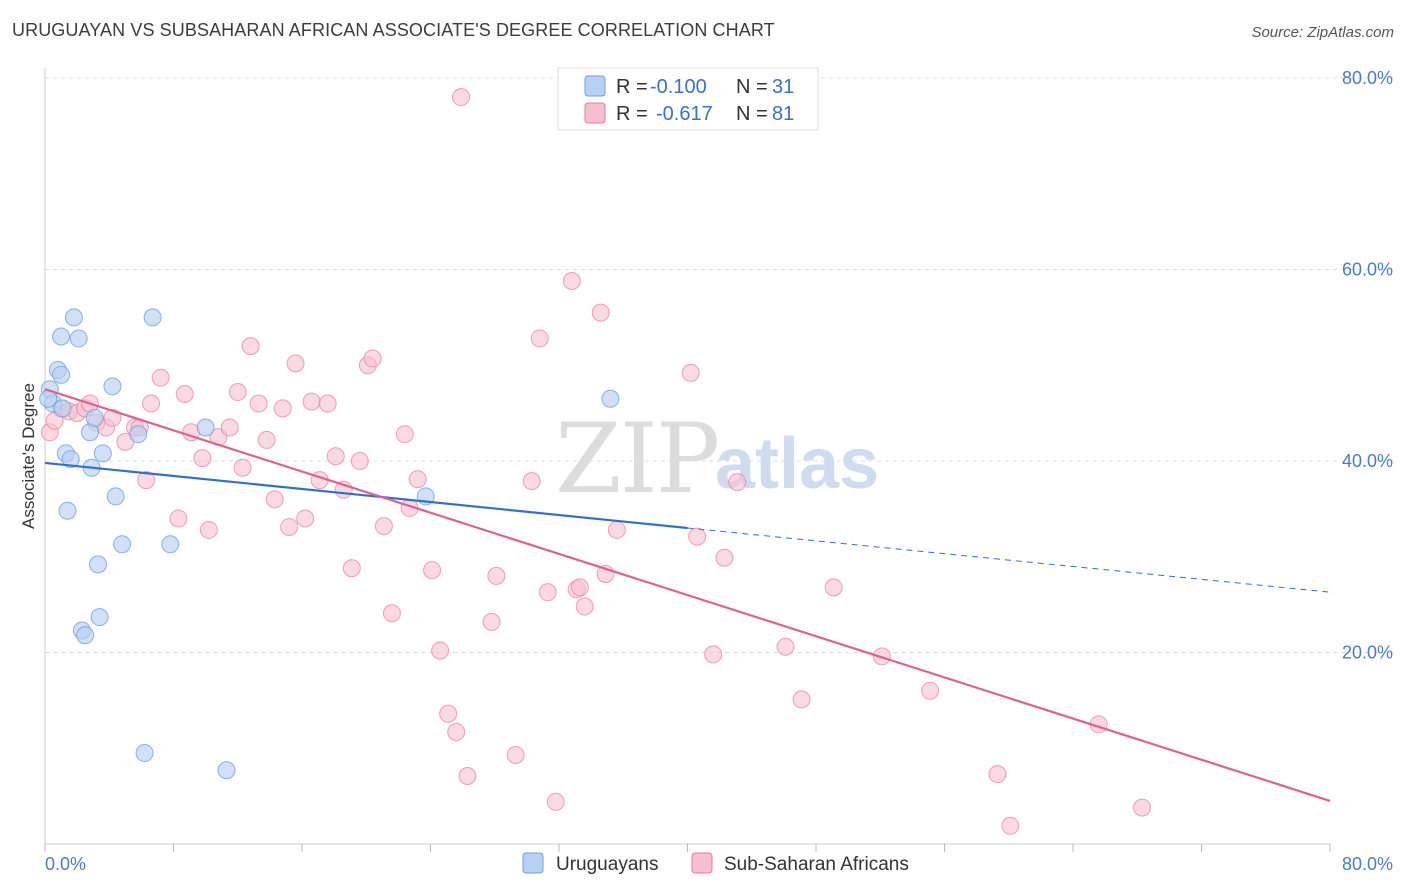  I want to click on series-label-uruguayans: Uruguayans, so click(607, 864).